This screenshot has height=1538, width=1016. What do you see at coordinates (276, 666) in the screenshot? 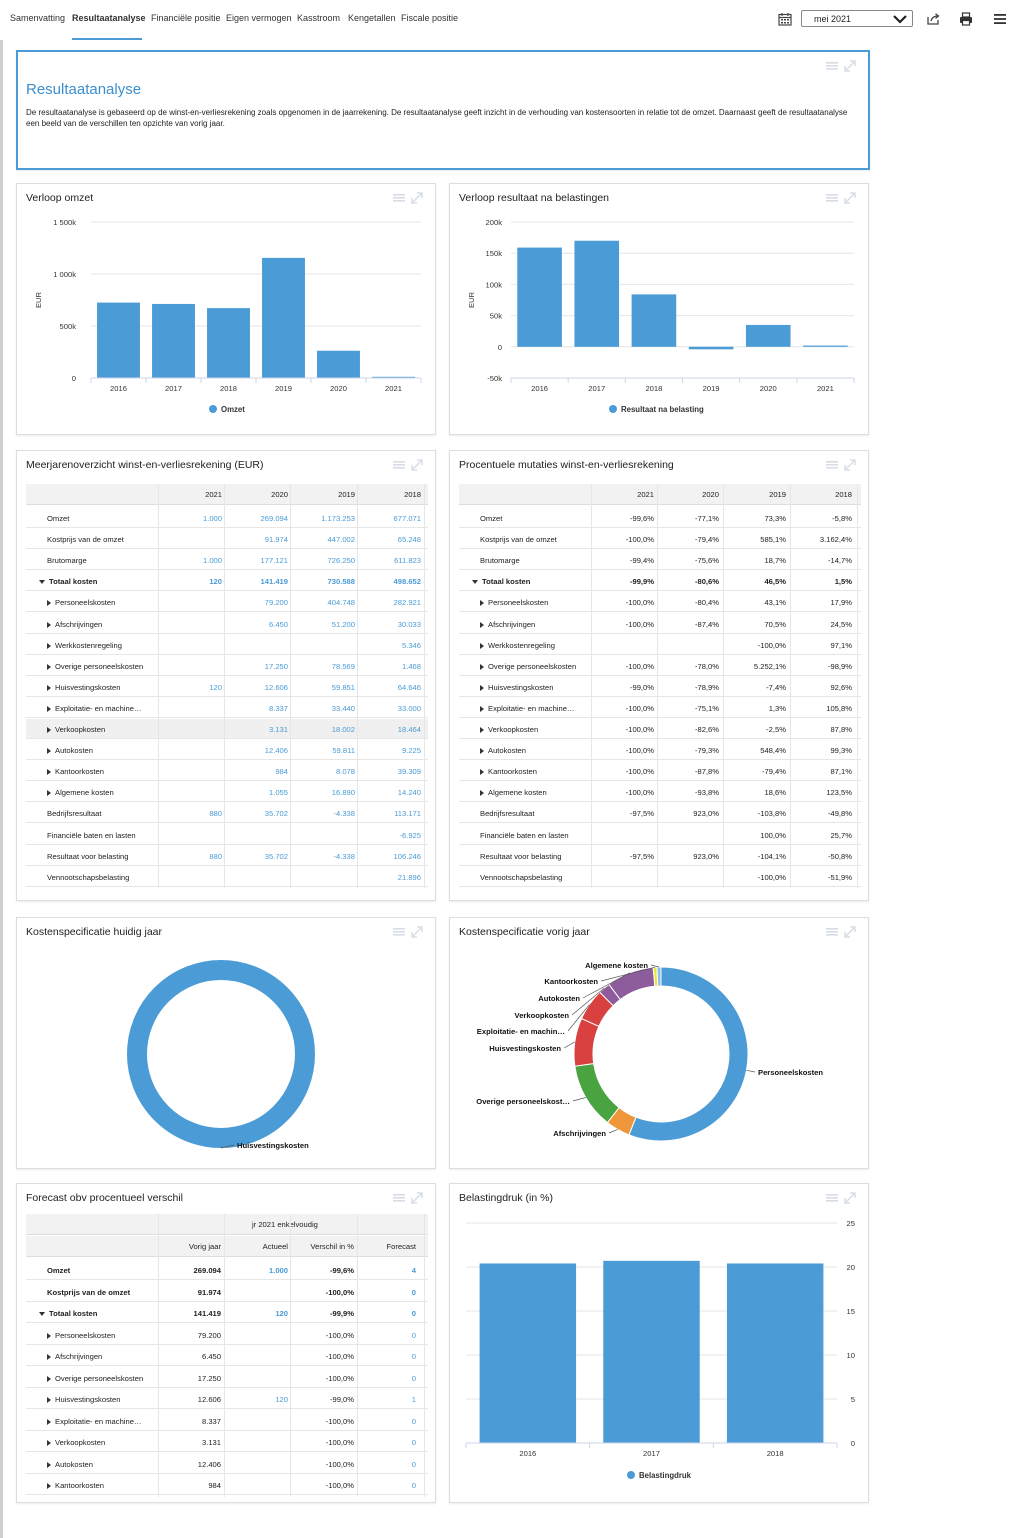
I see `value-cell: 17.250` at bounding box center [276, 666].